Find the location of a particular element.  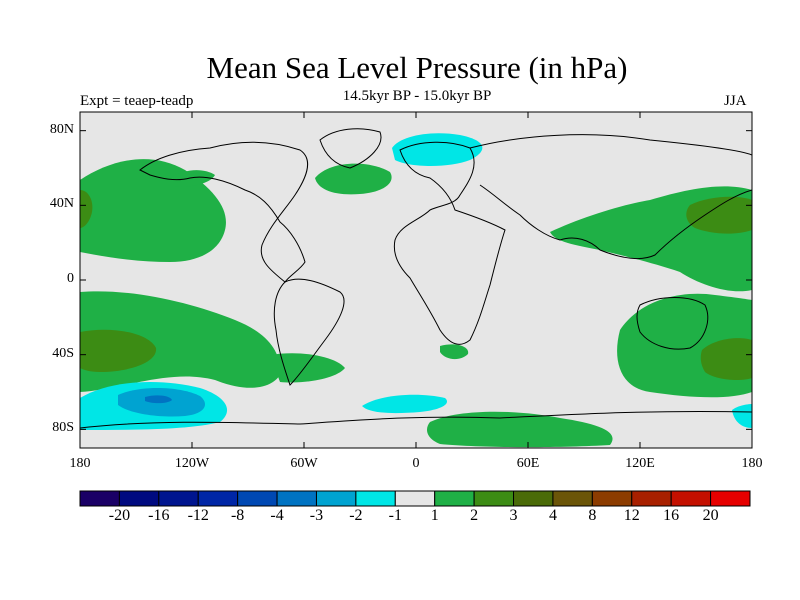

colorbar-label: -8 is located at coordinates (237, 515).